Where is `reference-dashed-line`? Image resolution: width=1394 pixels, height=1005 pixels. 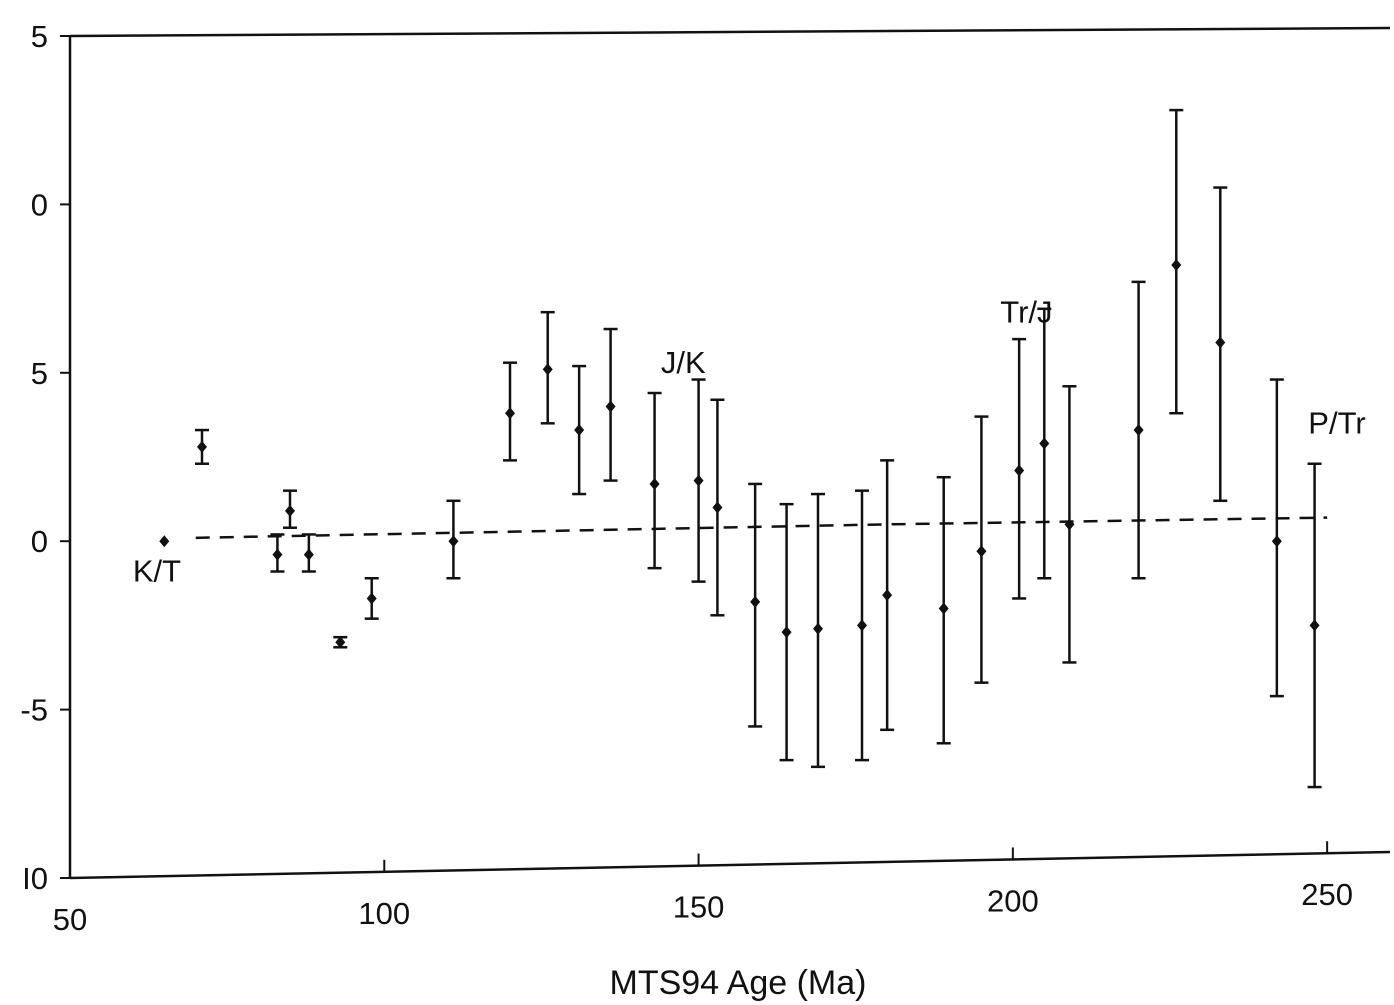 reference-dashed-line is located at coordinates (761, 528).